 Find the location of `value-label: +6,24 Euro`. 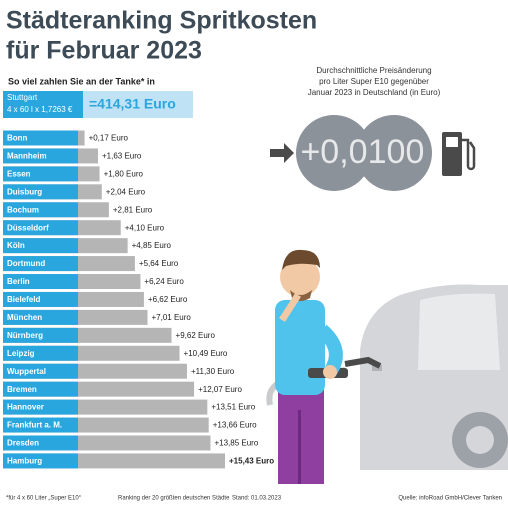

value-label: +6,24 Euro is located at coordinates (164, 281).